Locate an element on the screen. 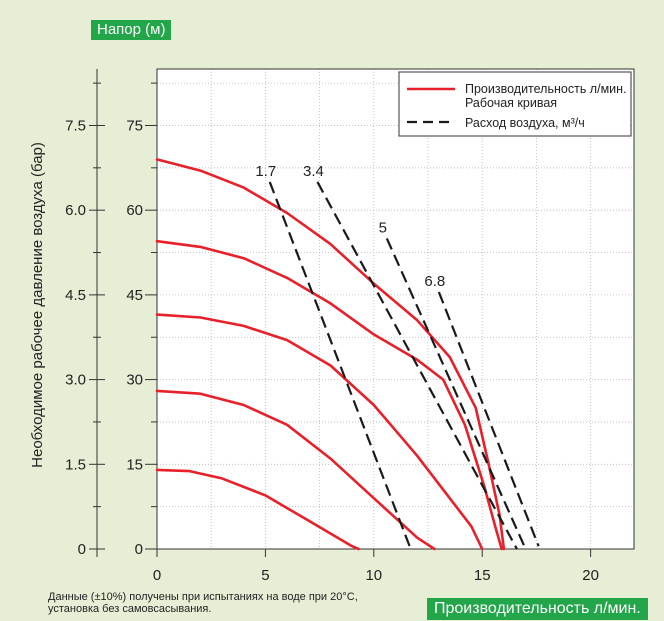  head-axis-title: Напор (м) is located at coordinates (131, 30).